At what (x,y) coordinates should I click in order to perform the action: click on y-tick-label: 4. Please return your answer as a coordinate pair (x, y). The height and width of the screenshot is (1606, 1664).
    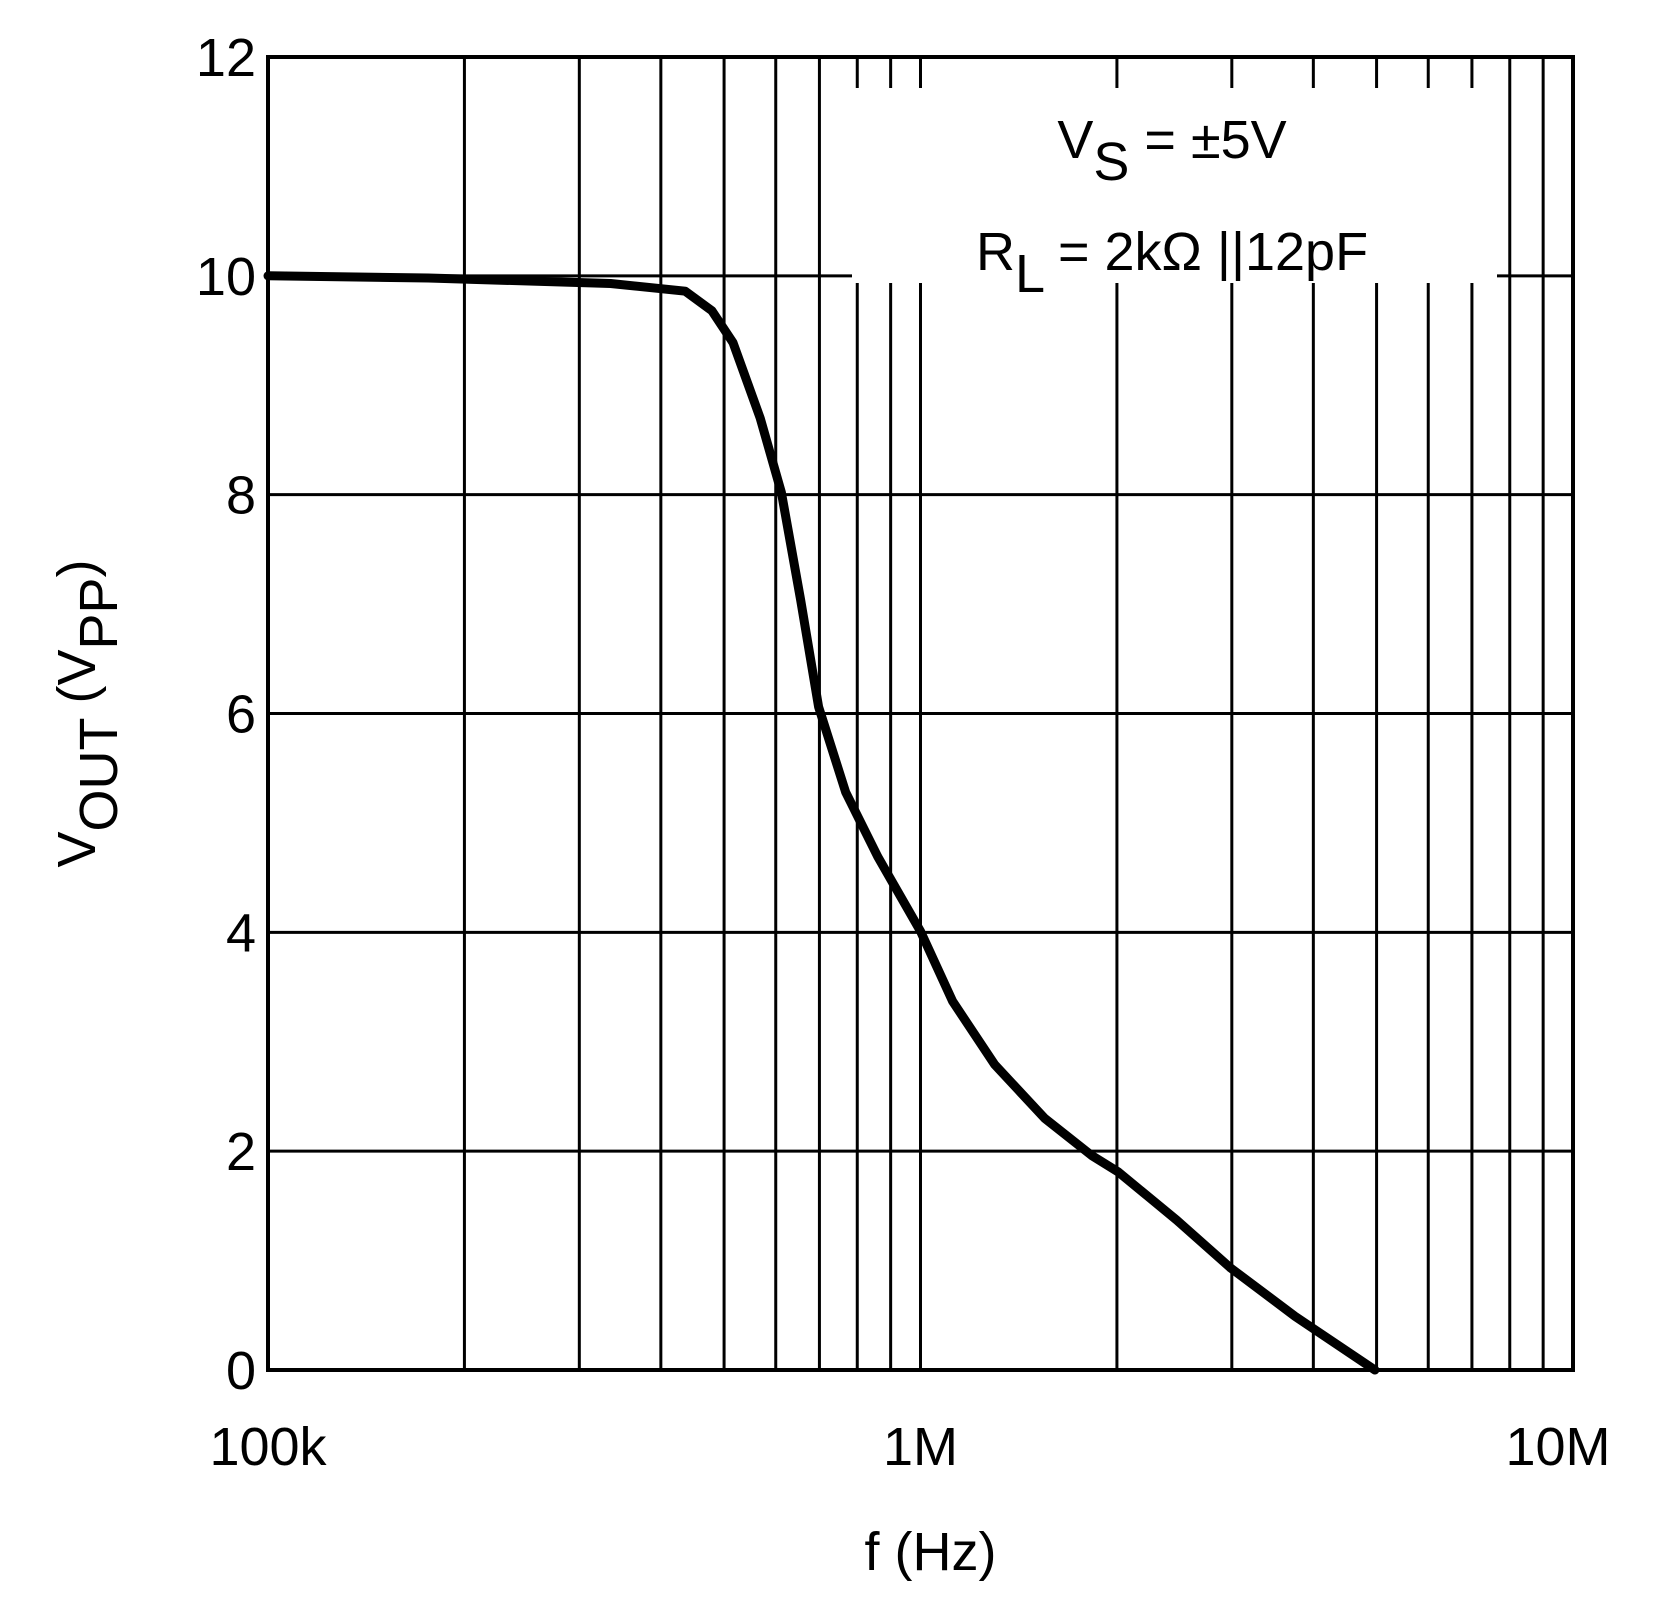
    Looking at the image, I should click on (241, 933).